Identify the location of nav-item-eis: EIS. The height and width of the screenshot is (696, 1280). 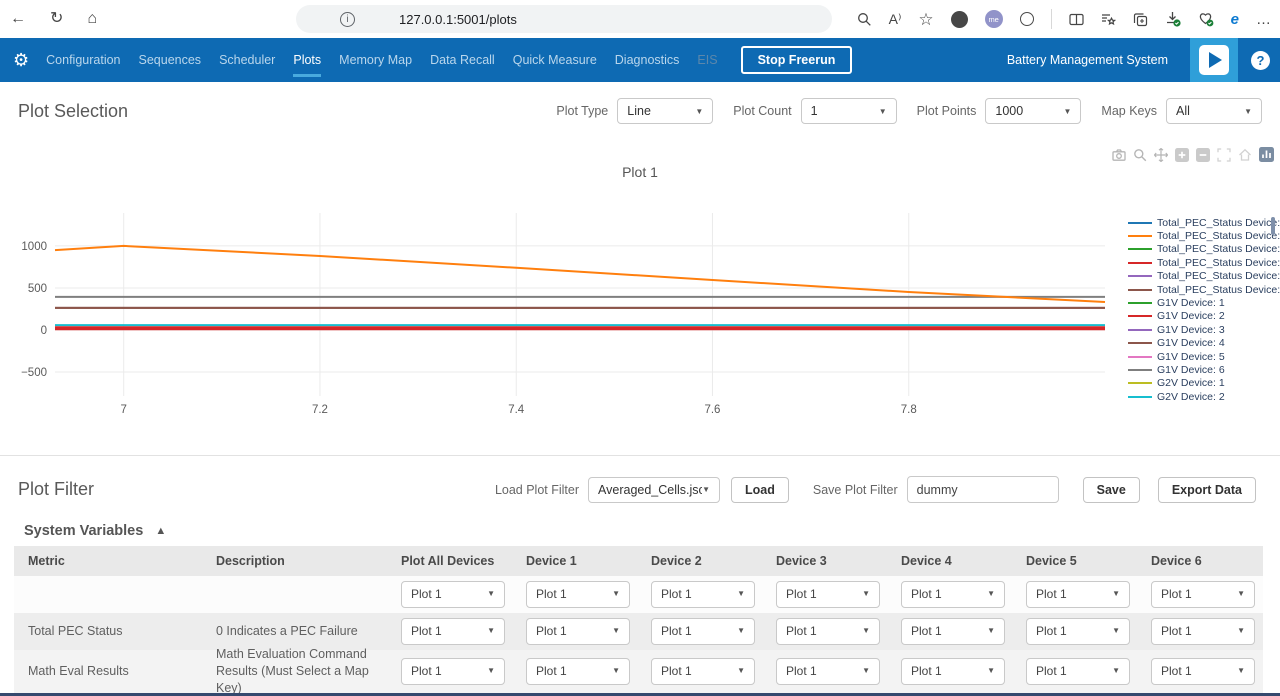
(707, 60).